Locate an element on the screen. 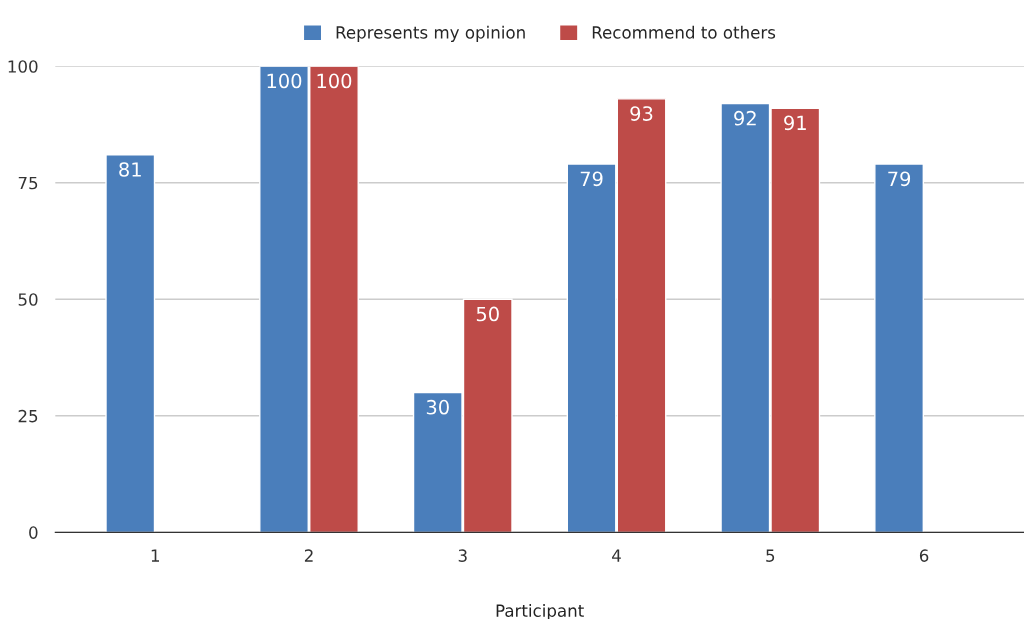  x-tick-label: 4 is located at coordinates (616, 555).